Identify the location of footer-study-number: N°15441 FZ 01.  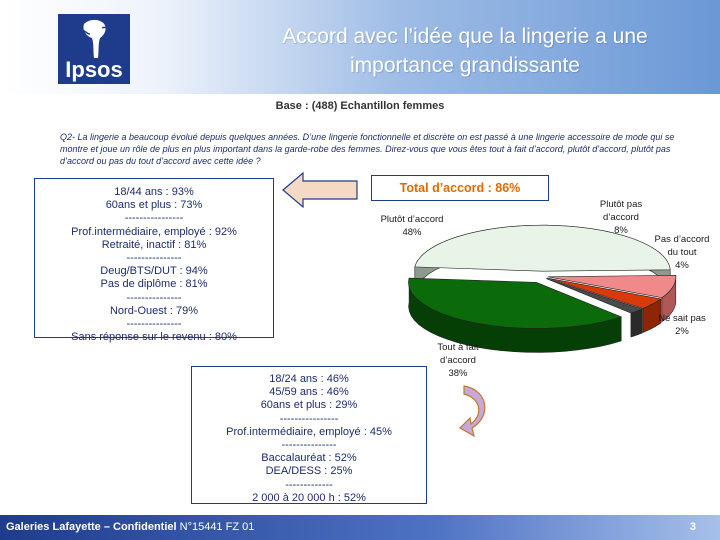
(215, 527).